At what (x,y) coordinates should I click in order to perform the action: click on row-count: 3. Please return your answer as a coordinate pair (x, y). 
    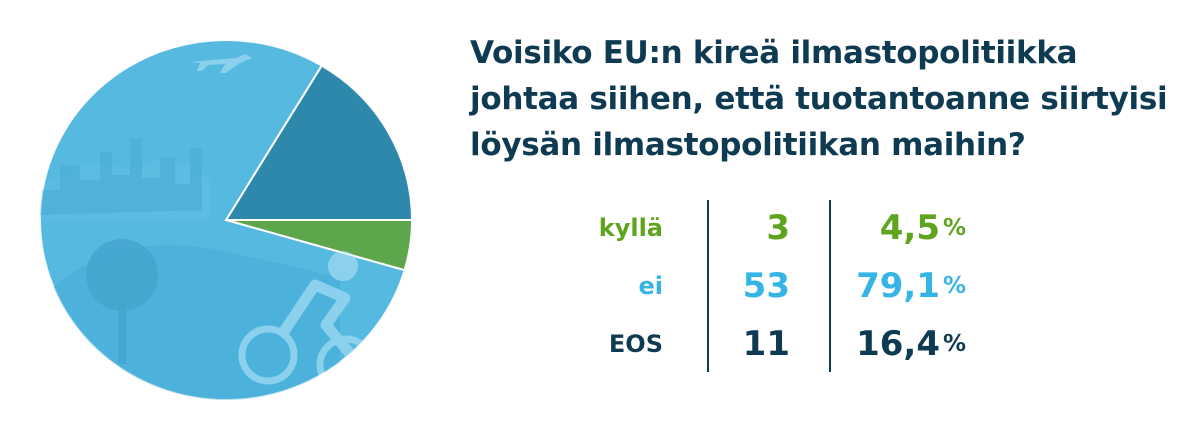
    Looking at the image, I should click on (778, 228).